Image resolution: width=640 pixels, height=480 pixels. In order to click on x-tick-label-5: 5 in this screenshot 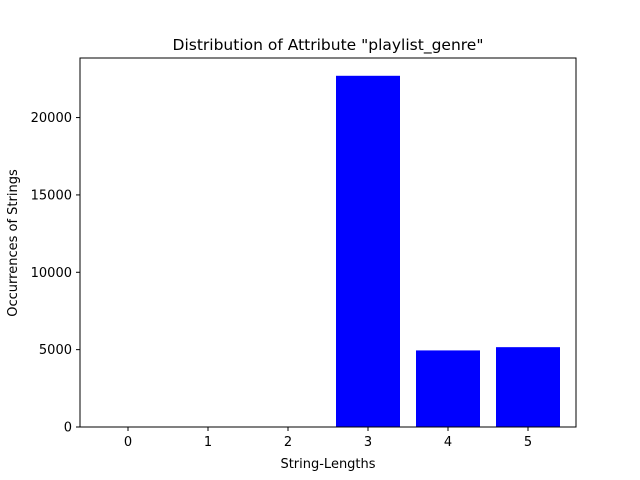, I will do `click(528, 442)`.